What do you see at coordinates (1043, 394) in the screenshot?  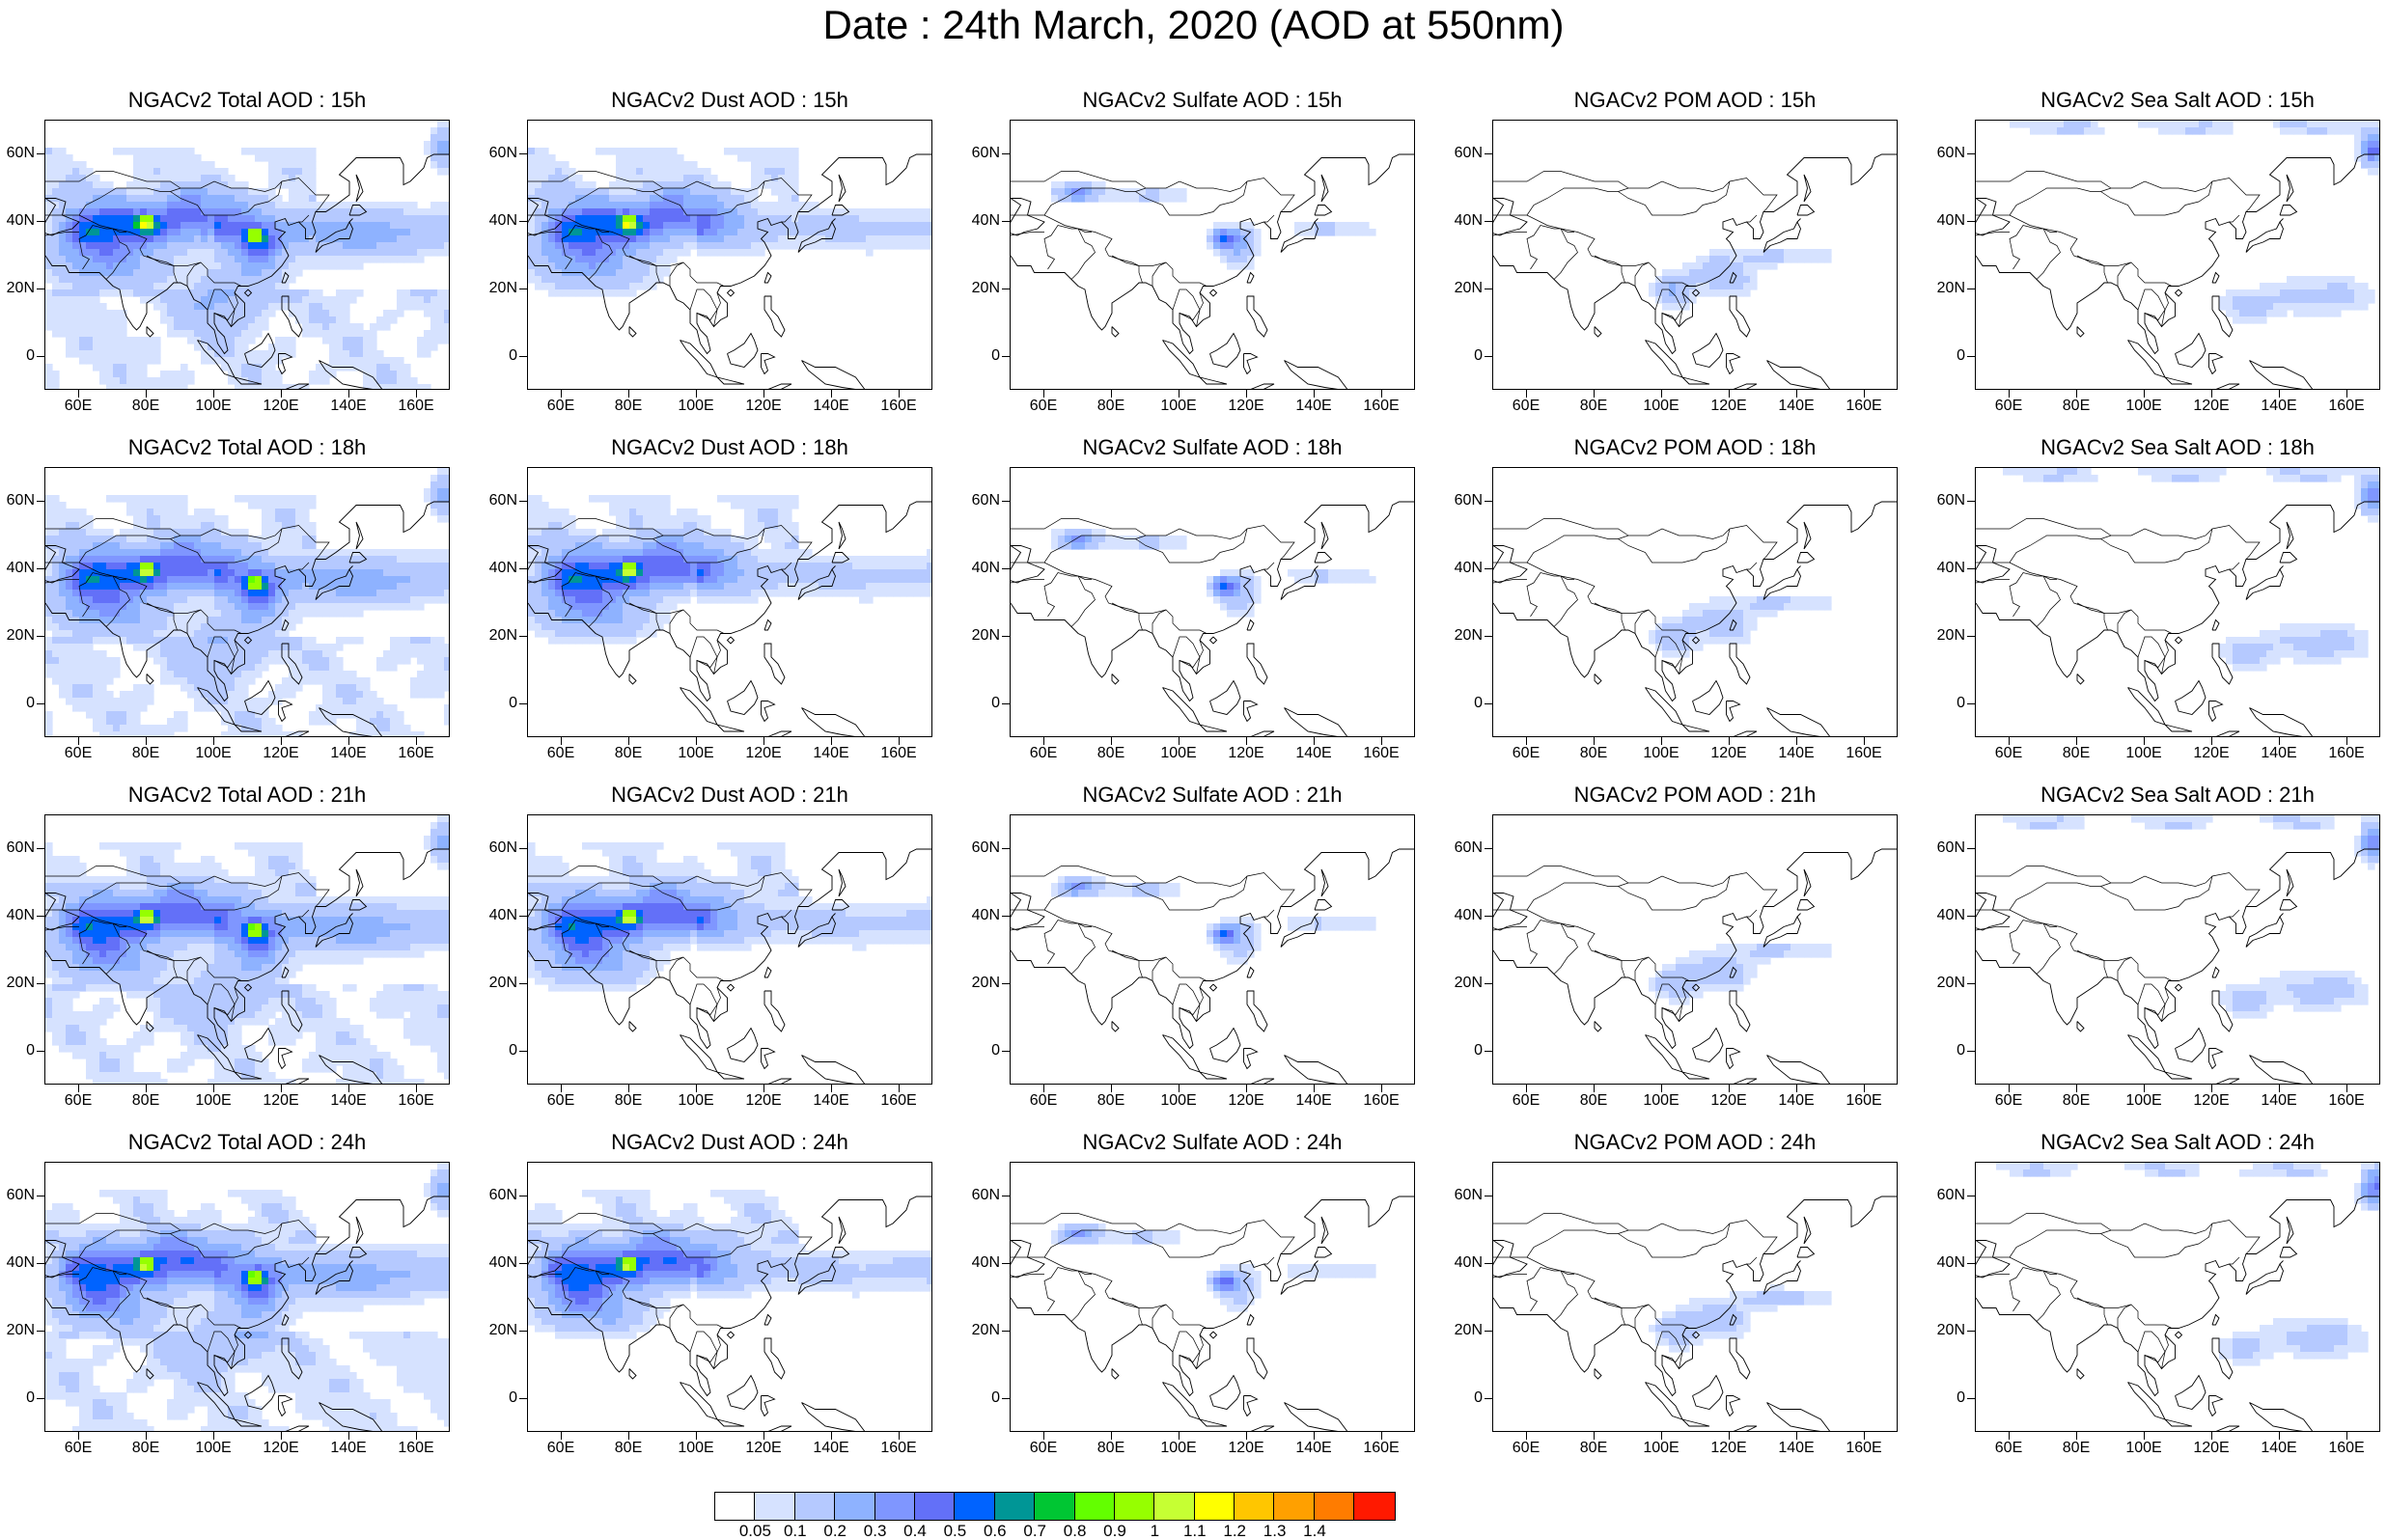 I see `lon-tickmark` at bounding box center [1043, 394].